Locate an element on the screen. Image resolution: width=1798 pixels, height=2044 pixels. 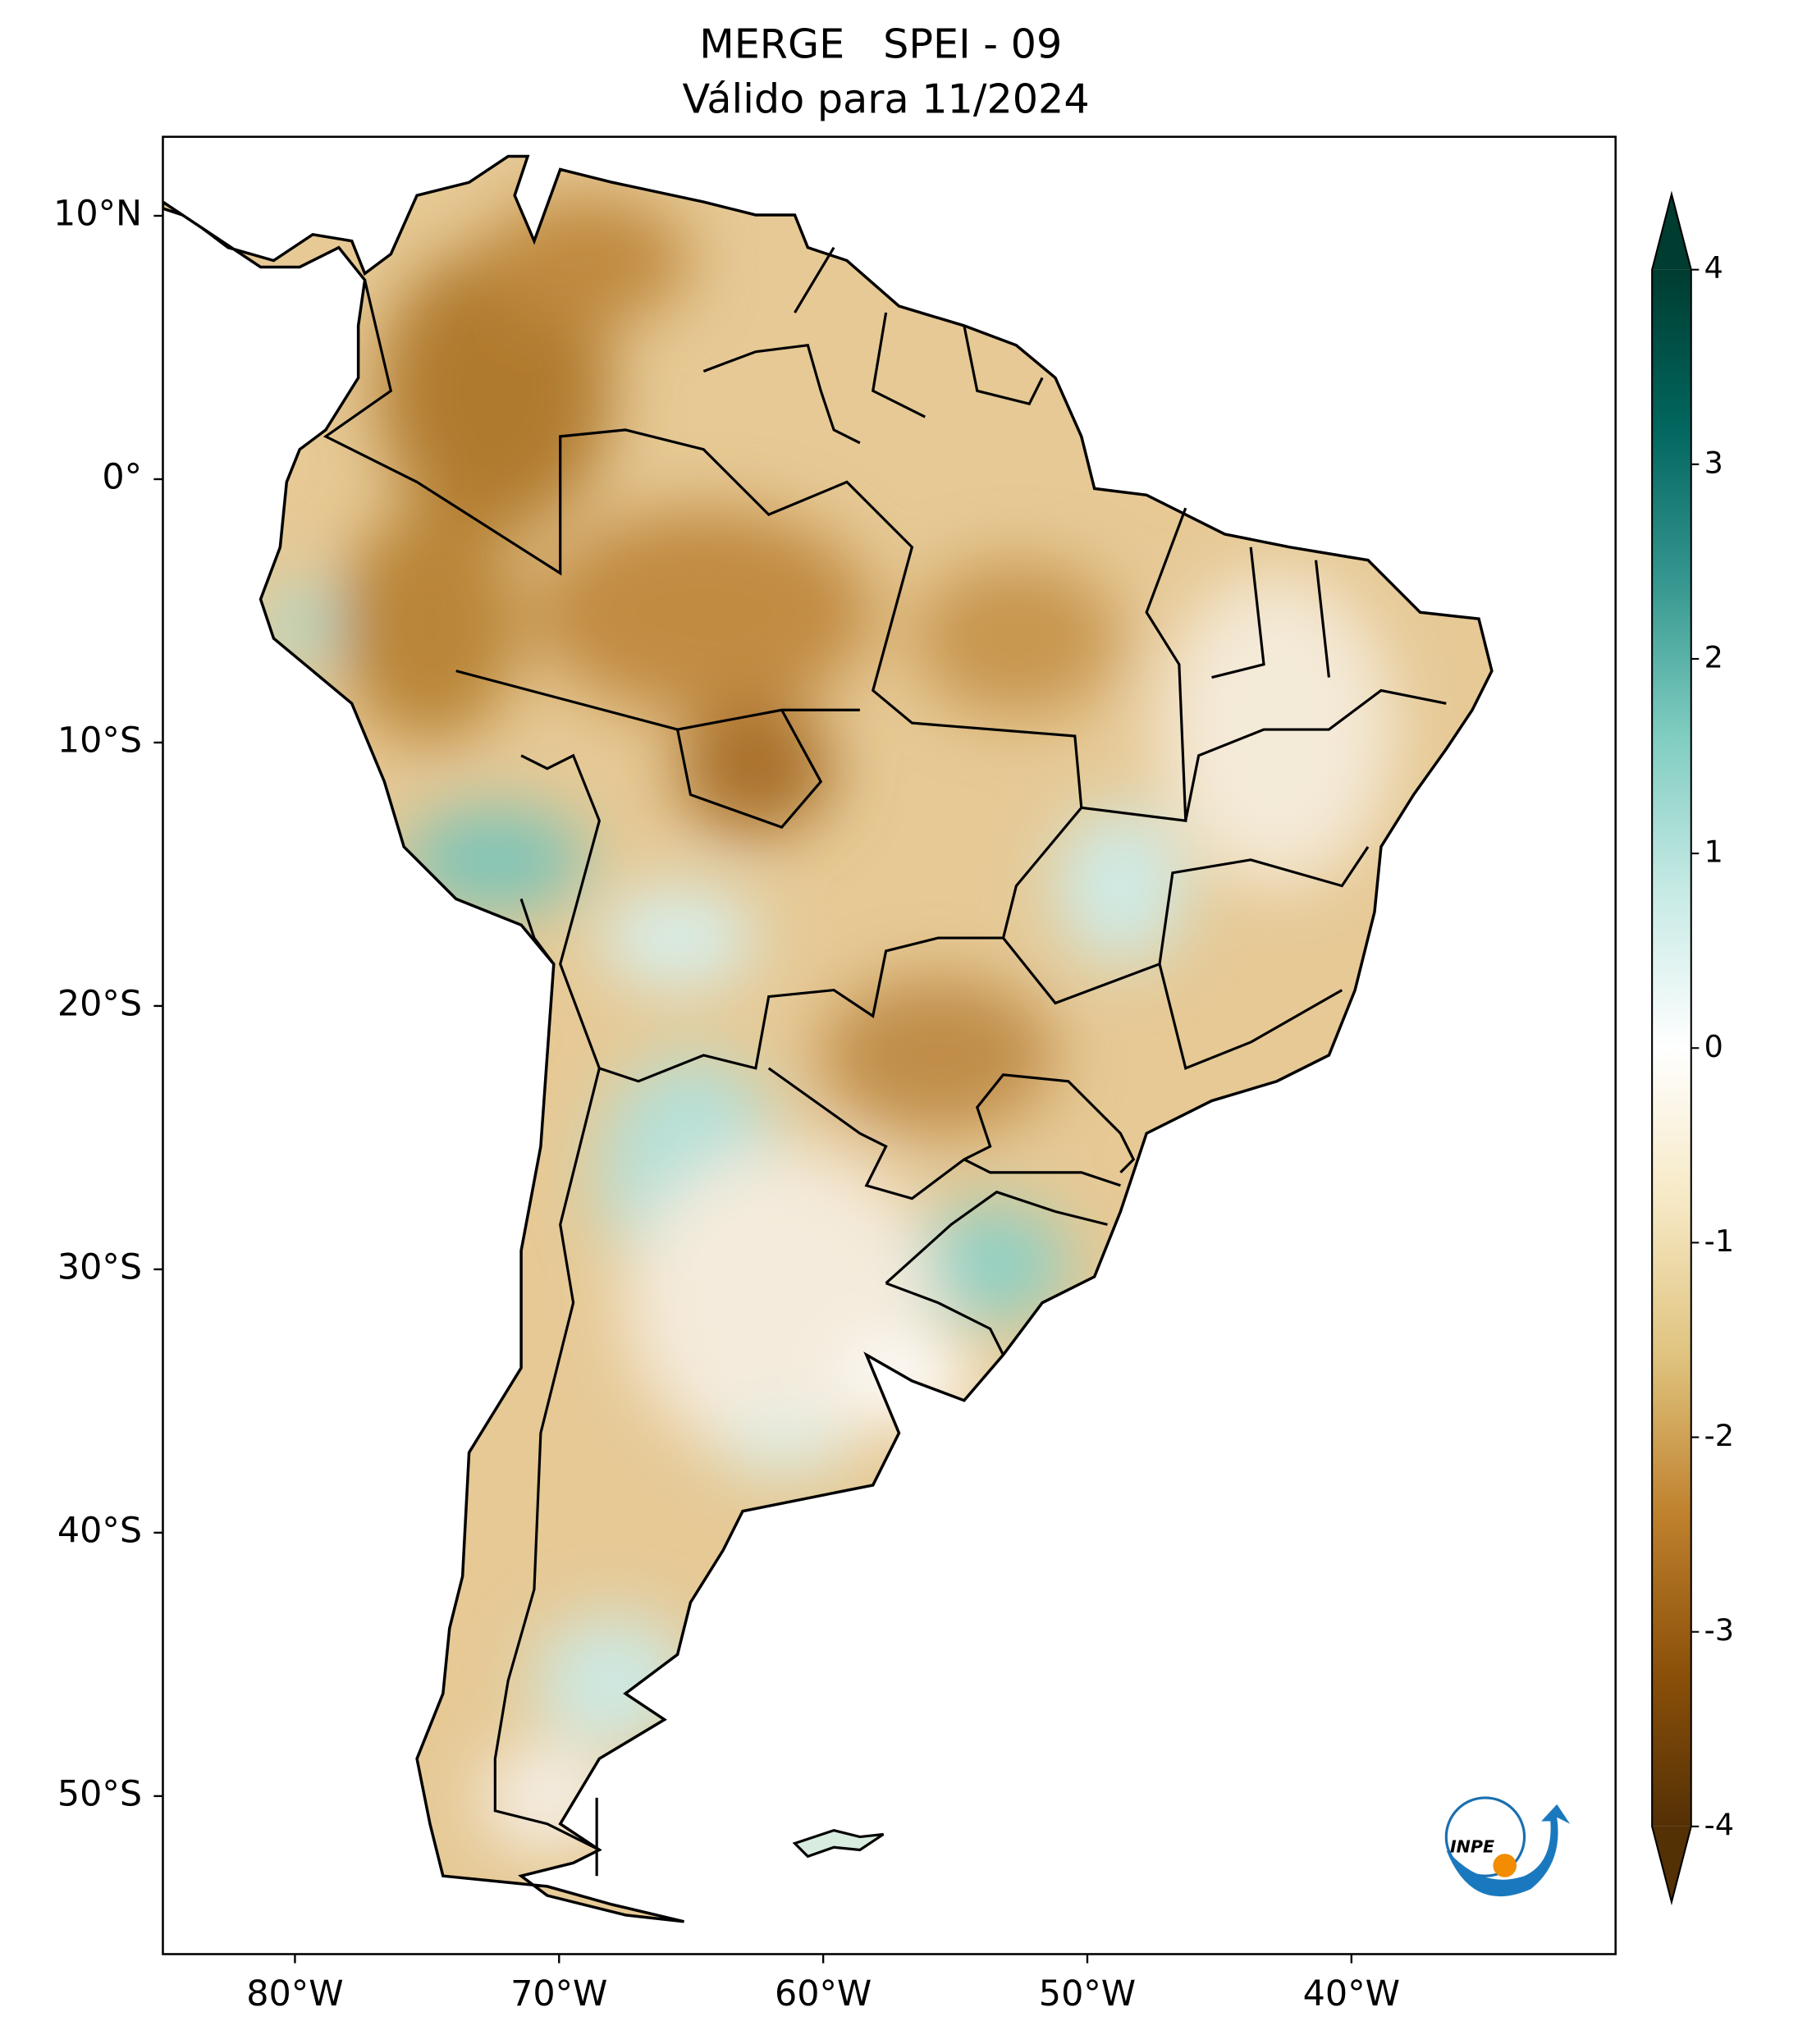
colorbar-tick-label: 3 is located at coordinates (1713, 462).